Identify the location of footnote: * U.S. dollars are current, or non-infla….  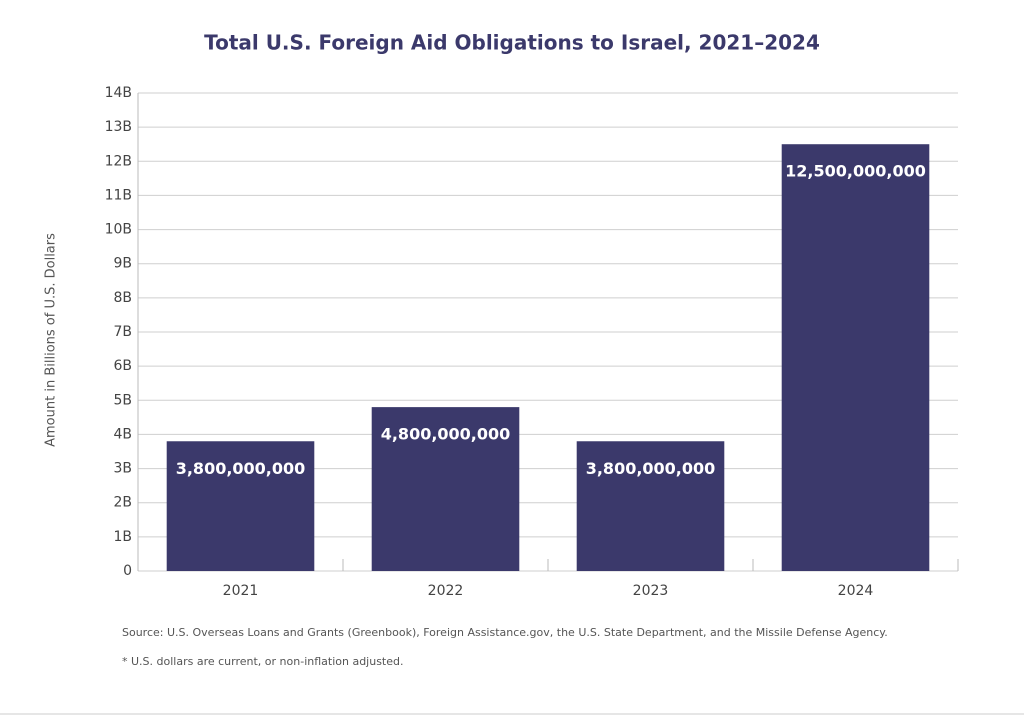
(263, 661).